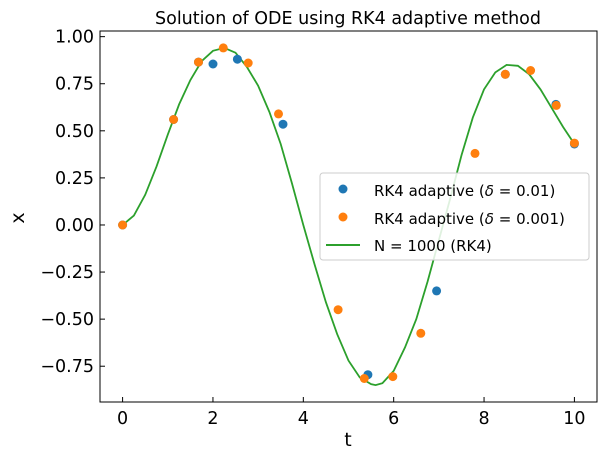 Image resolution: width=606 pixels, height=461 pixels. I want to click on y-tick-label: 0.25, so click(74, 179).